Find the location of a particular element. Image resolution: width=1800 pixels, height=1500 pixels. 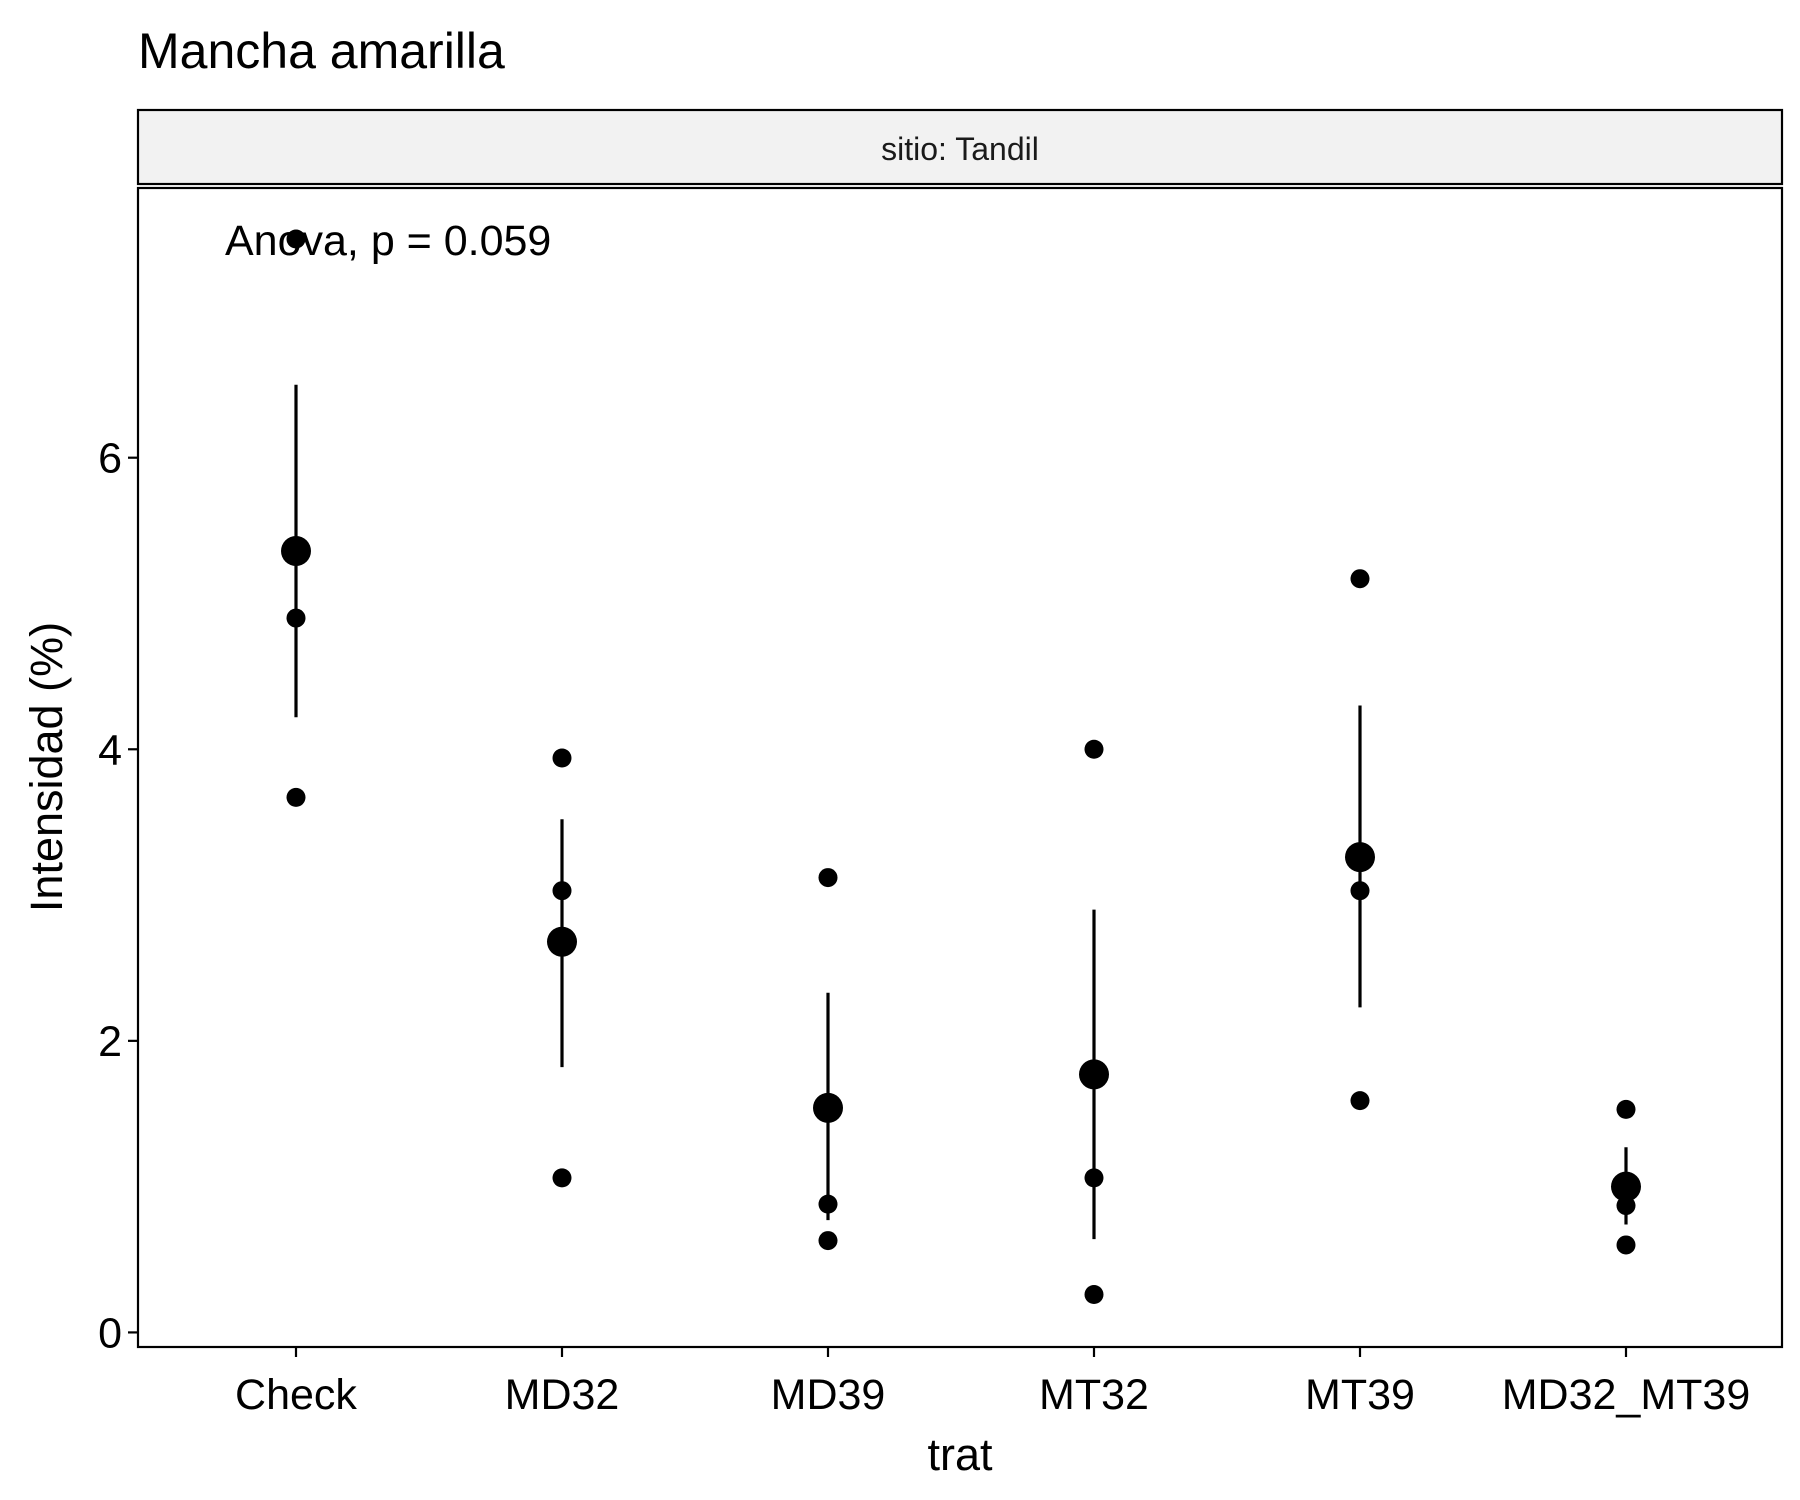

facet-strip is located at coordinates (960, 147).